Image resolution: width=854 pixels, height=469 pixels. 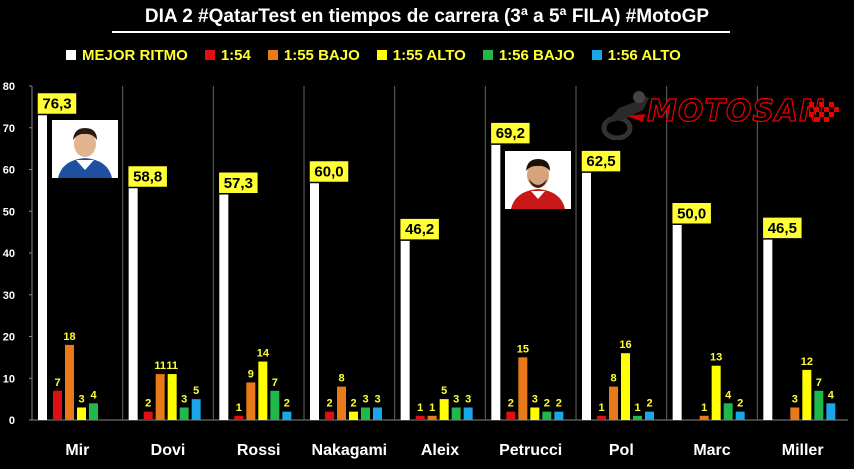 I want to click on data-label: 62,5, so click(x=600, y=161).